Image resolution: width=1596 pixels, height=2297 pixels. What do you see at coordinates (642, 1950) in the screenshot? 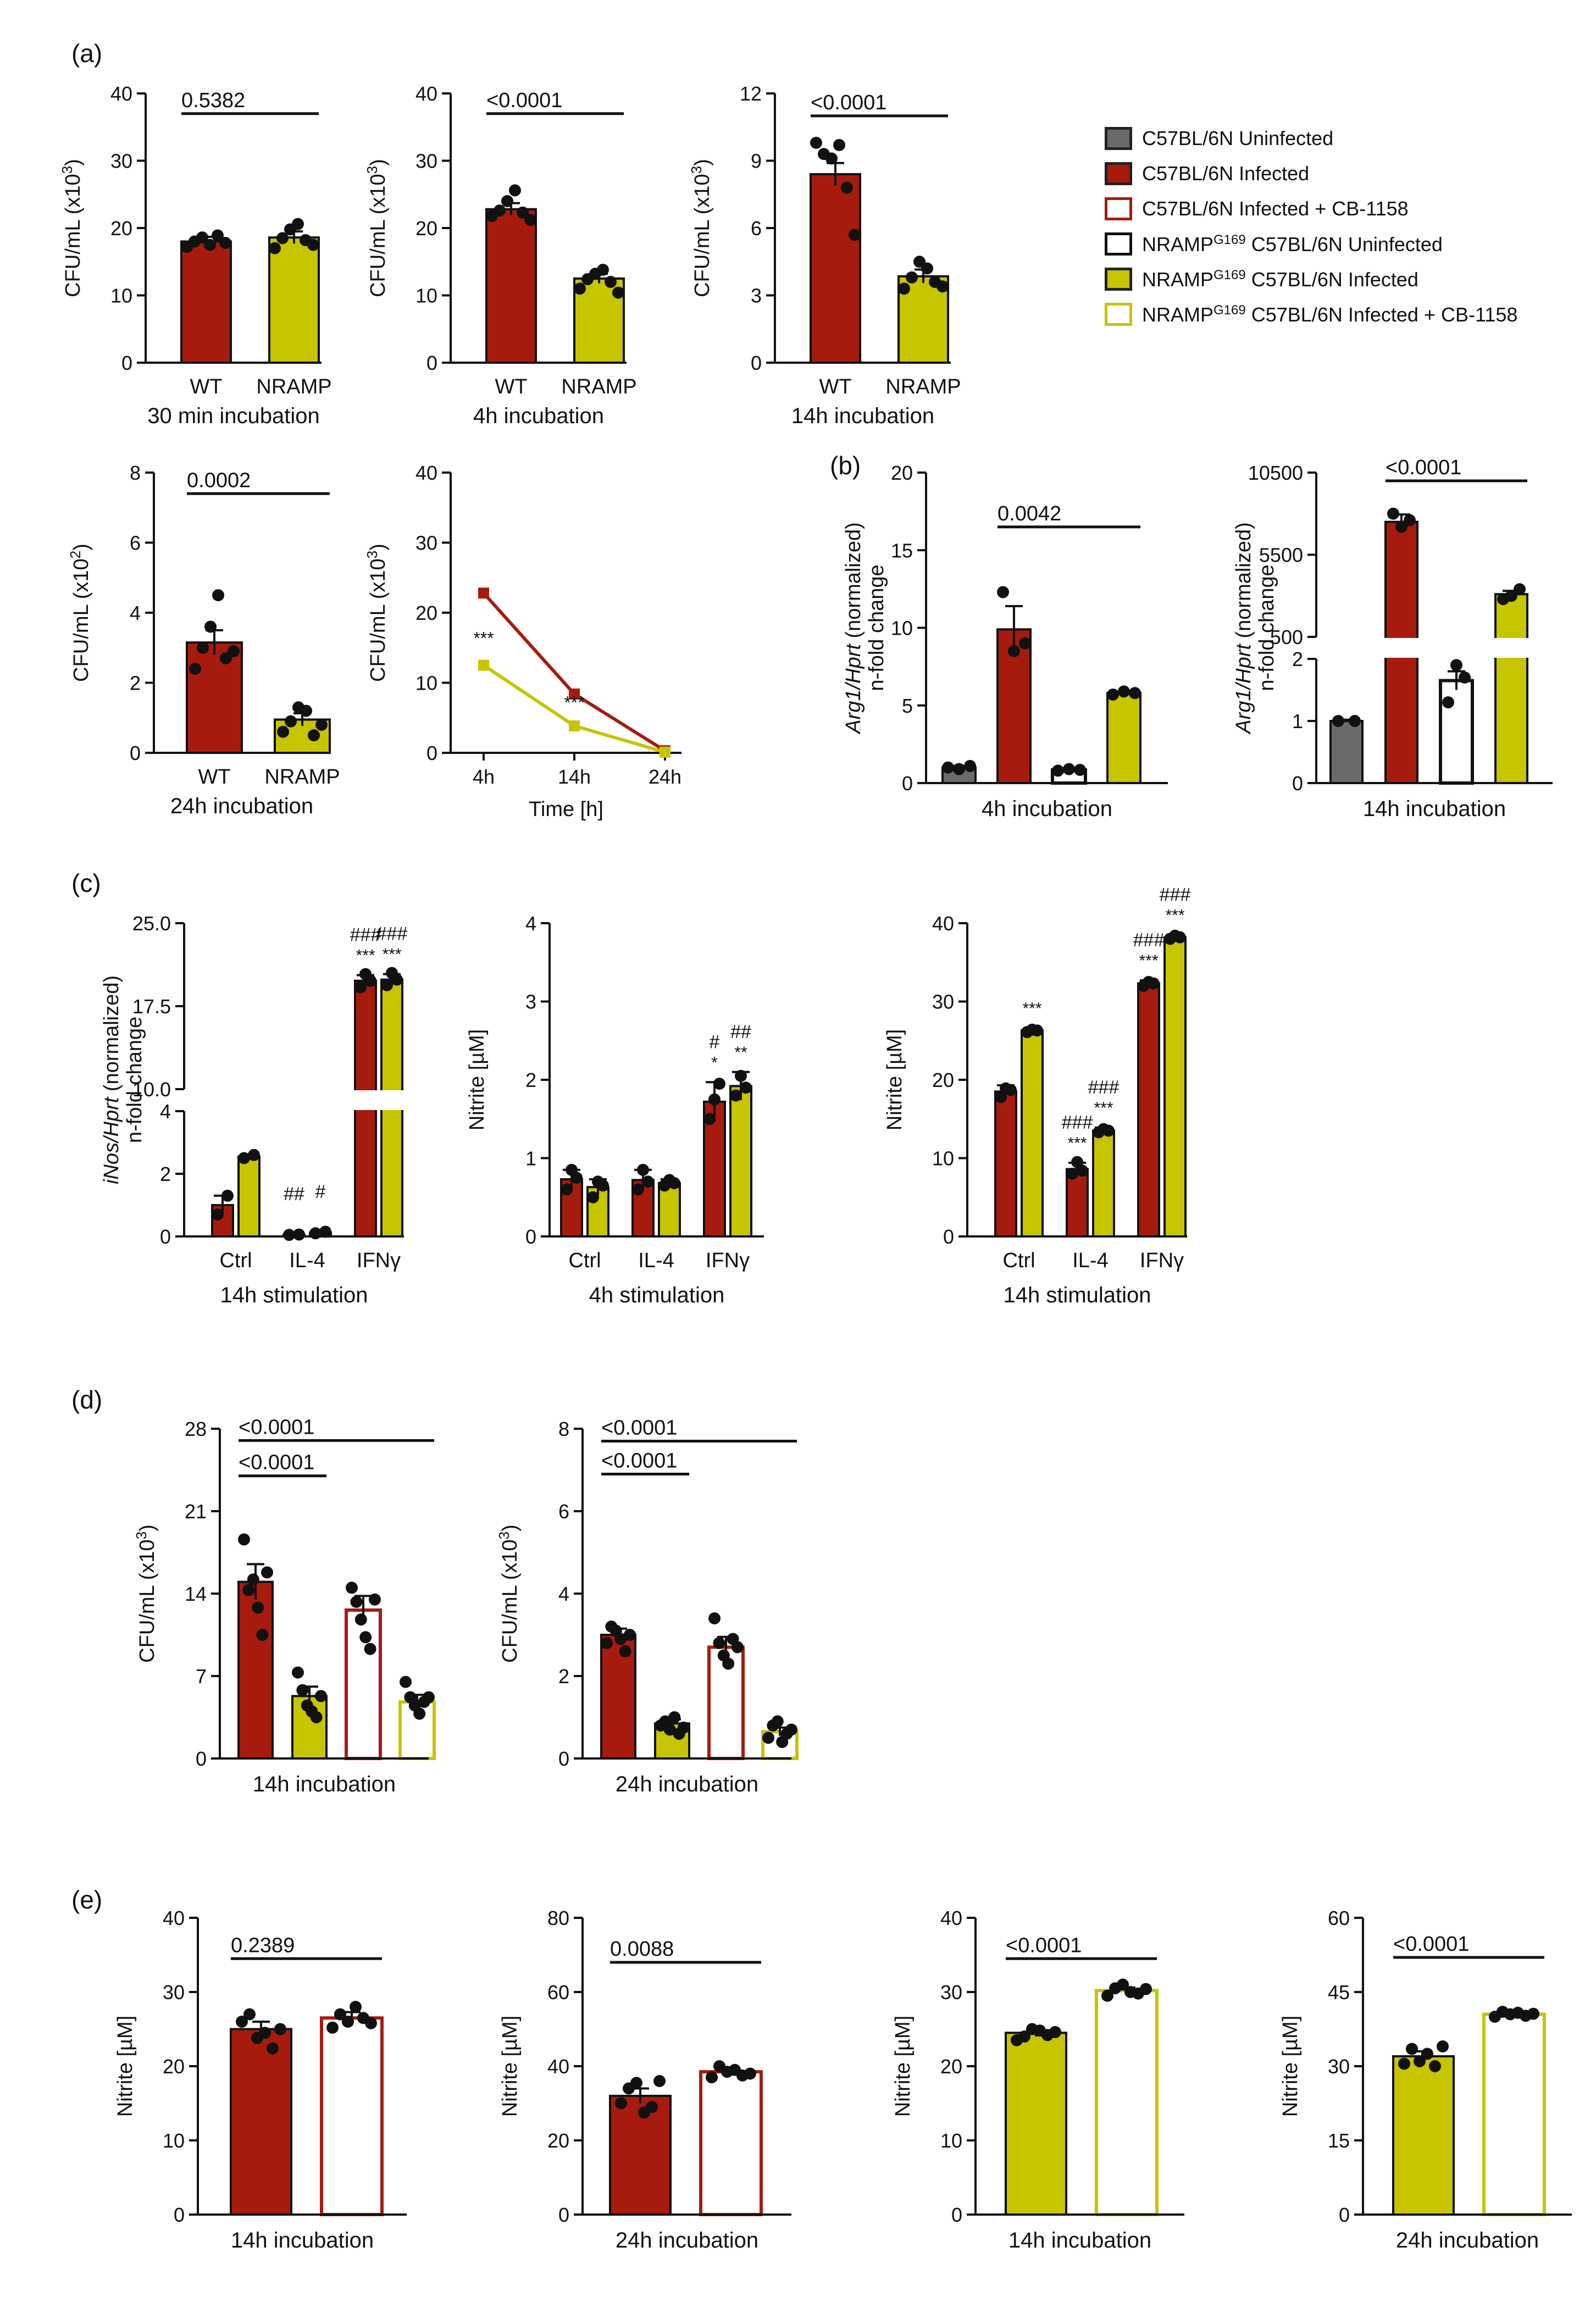
I see `p-value-label: 0.0088` at bounding box center [642, 1950].